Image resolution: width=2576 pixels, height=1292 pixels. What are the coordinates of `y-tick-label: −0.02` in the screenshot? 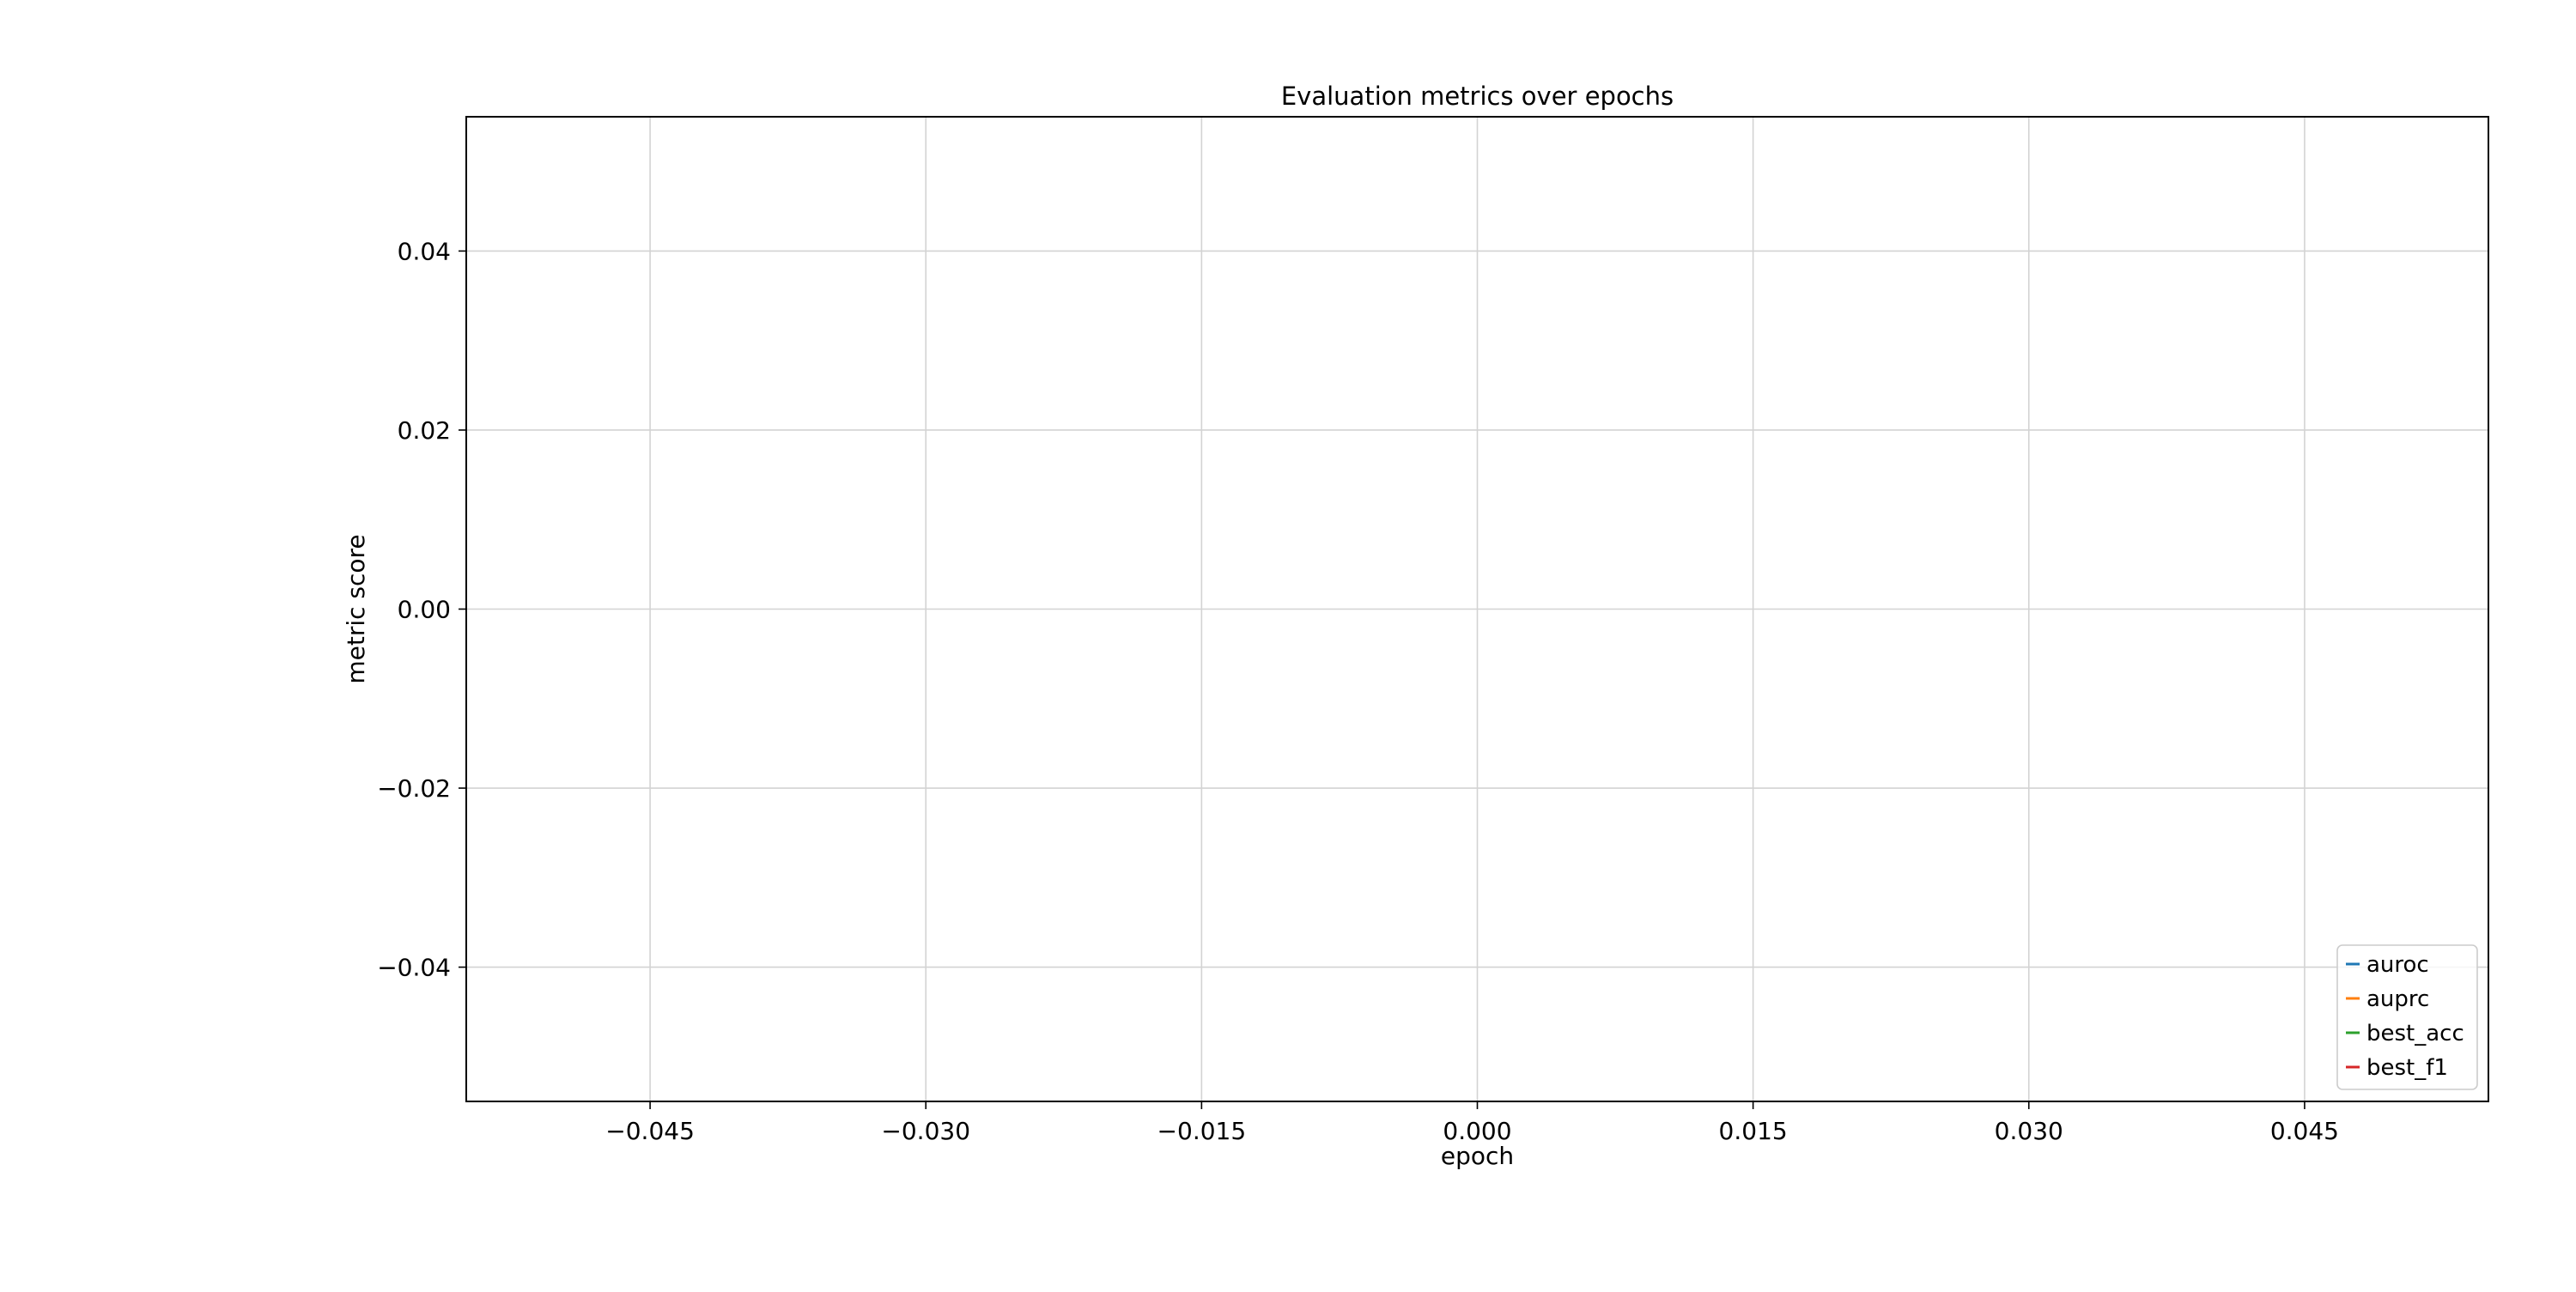 It's located at (414, 788).